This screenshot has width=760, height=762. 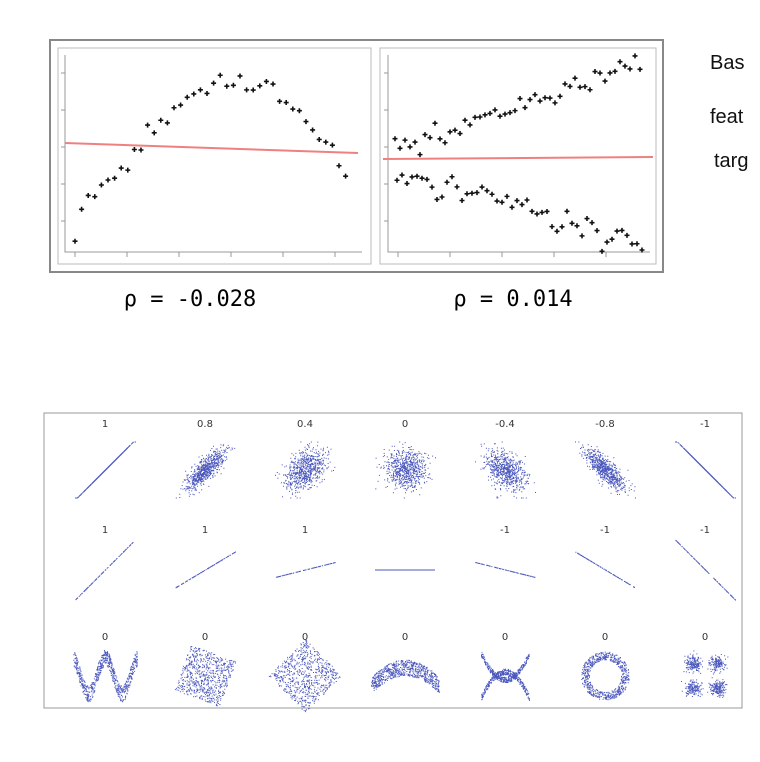 What do you see at coordinates (190, 299) in the screenshot?
I see `panel-label: ρ = -0.028` at bounding box center [190, 299].